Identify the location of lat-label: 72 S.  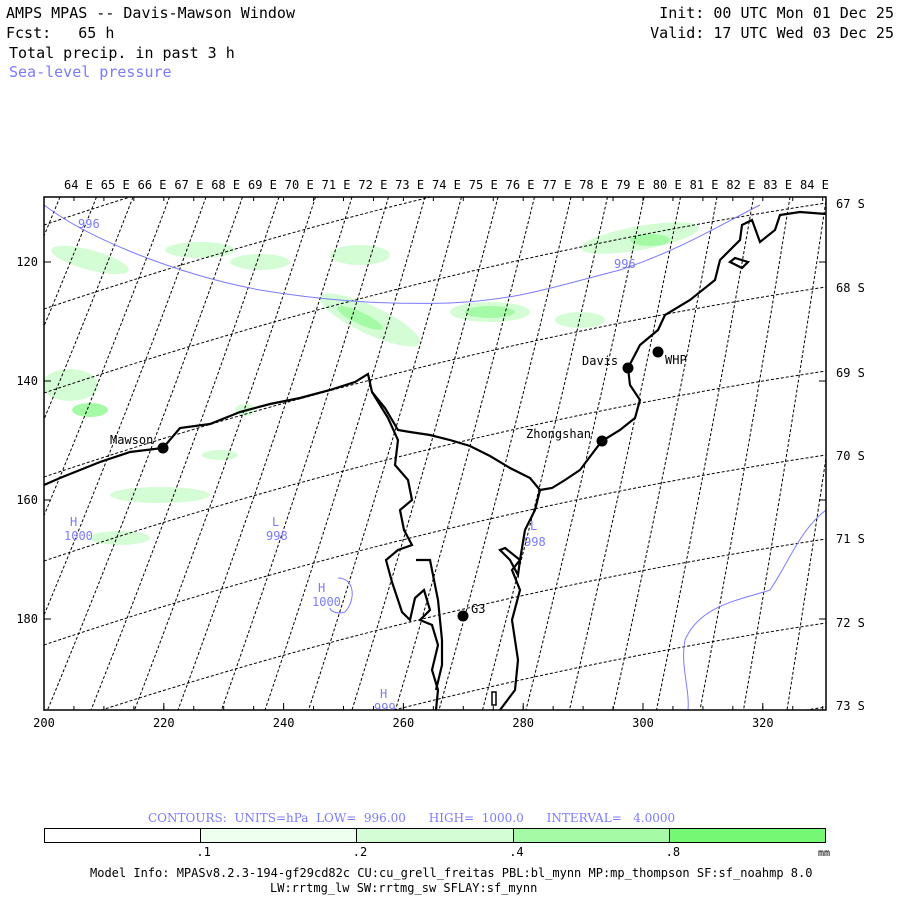
(850, 623).